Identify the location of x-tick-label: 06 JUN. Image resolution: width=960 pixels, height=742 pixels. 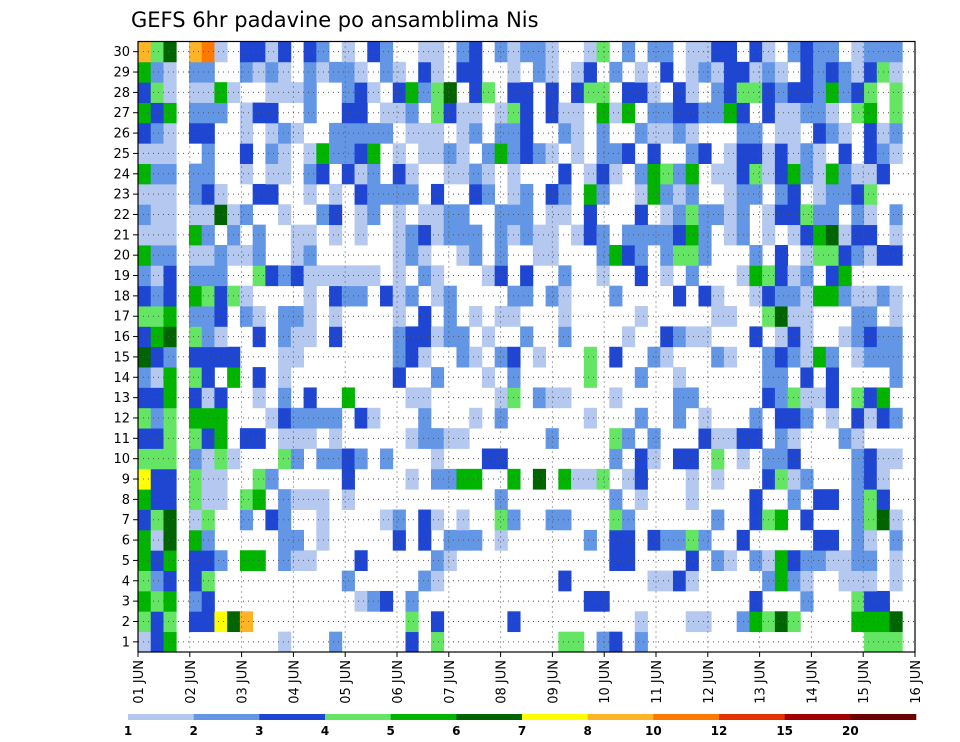
(398, 682).